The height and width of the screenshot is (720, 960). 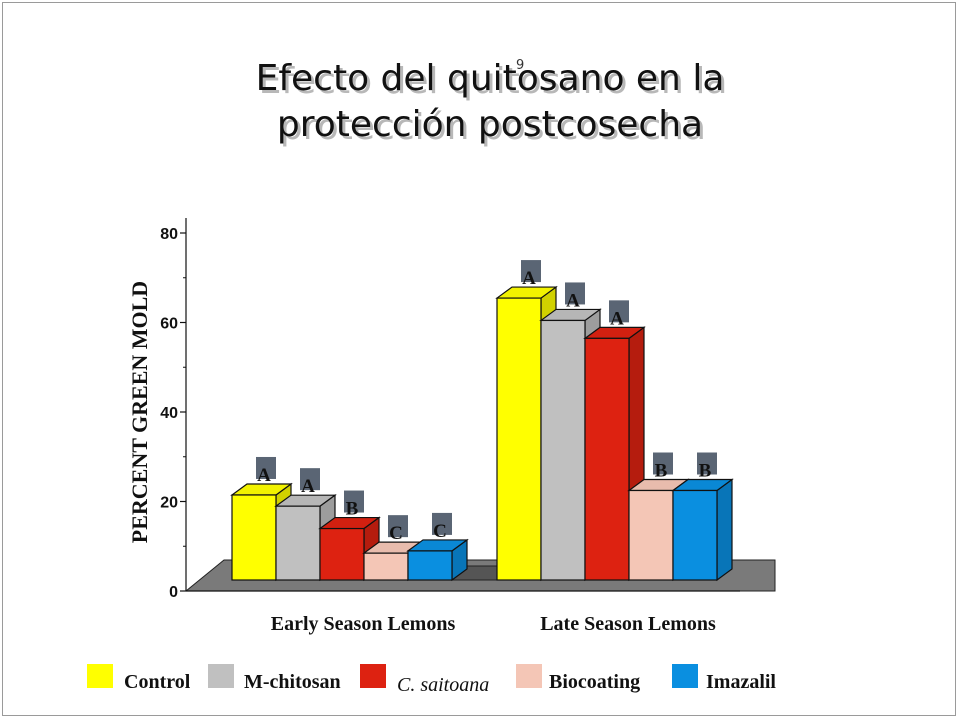 I want to click on bar: C, so click(x=437, y=547).